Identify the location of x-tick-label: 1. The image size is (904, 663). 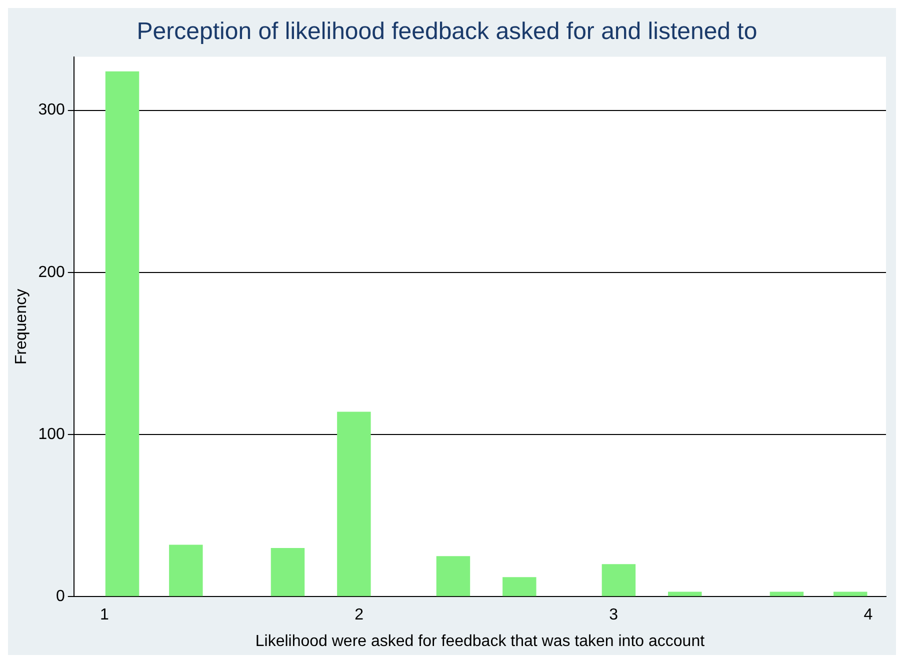
(104, 615).